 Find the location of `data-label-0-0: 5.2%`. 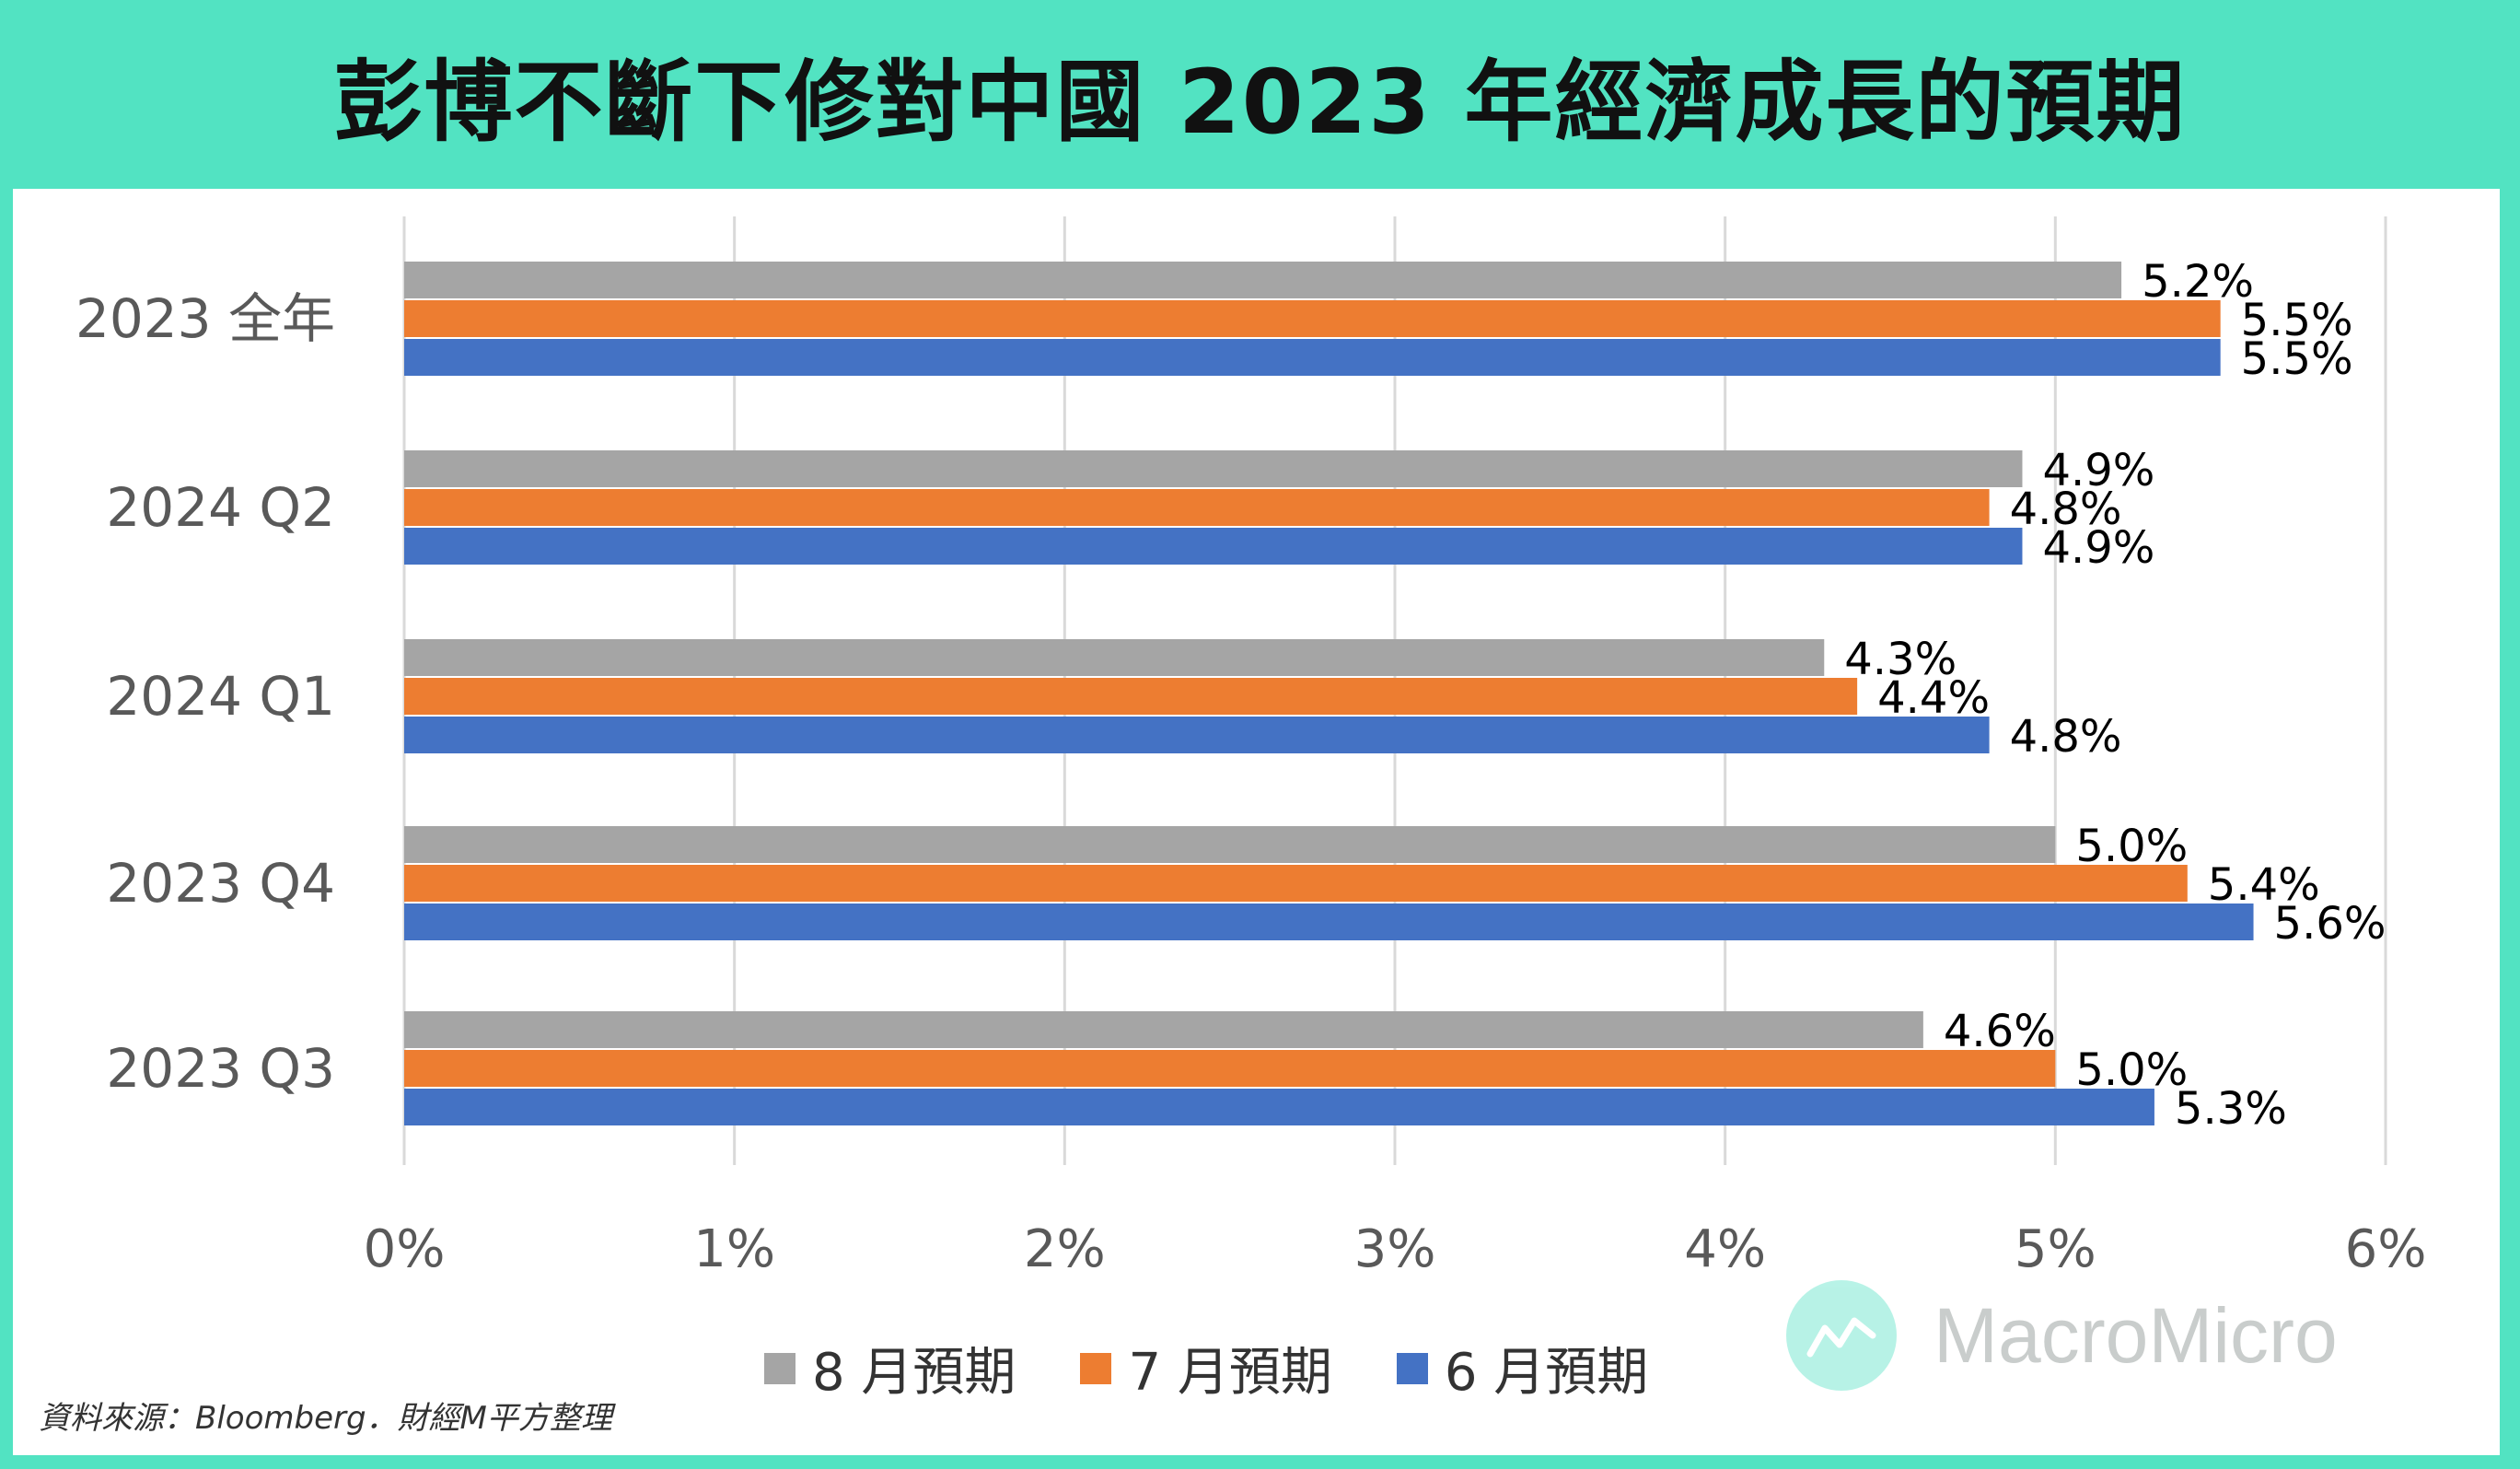

data-label-0-0: 5.2% is located at coordinates (2198, 282).